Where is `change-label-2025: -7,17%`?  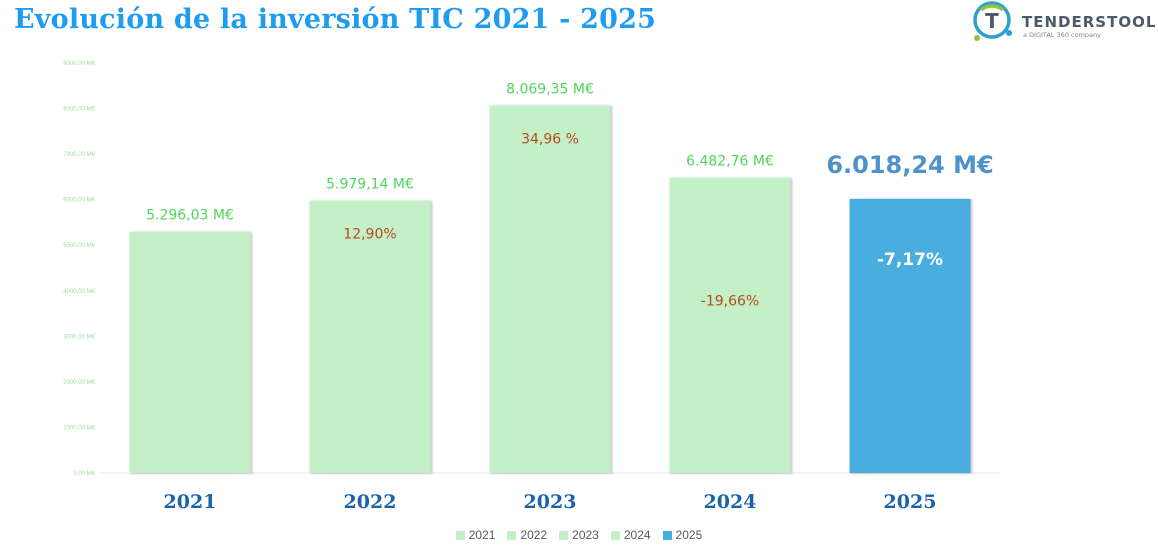 change-label-2025: -7,17% is located at coordinates (910, 260).